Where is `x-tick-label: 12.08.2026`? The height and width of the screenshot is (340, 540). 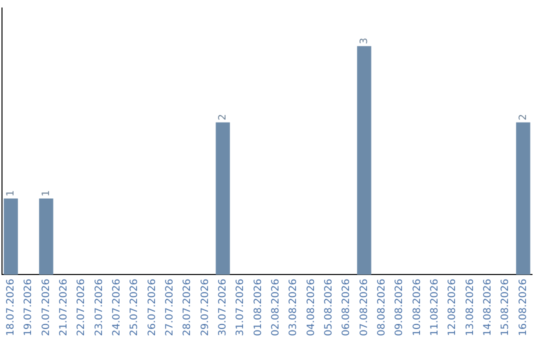
x-tick-label: 12.08.2026 is located at coordinates (452, 307).